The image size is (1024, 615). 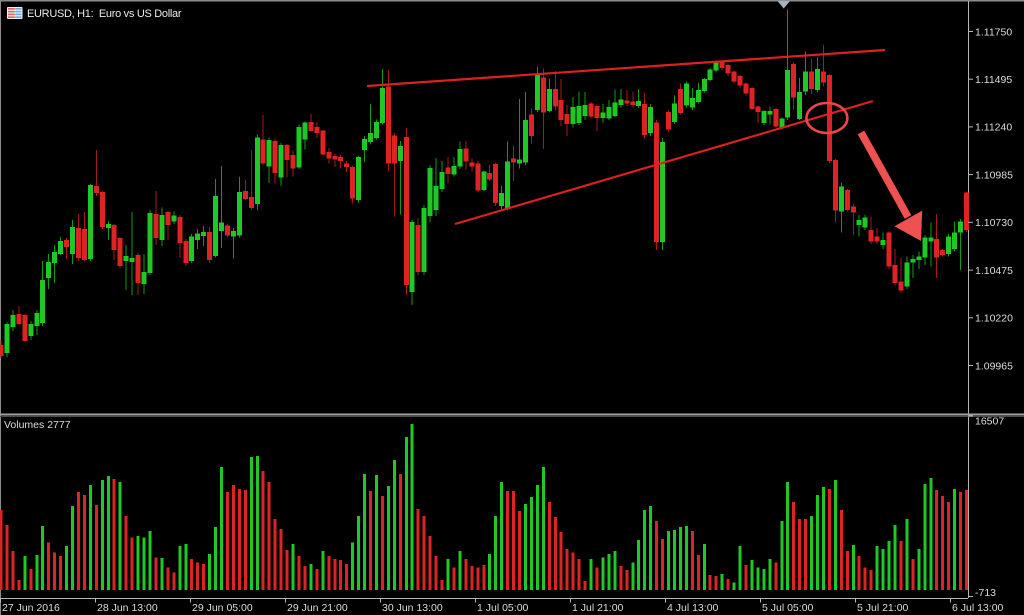 I want to click on svg-text: 28 Jun 13:00, so click(x=127, y=608).